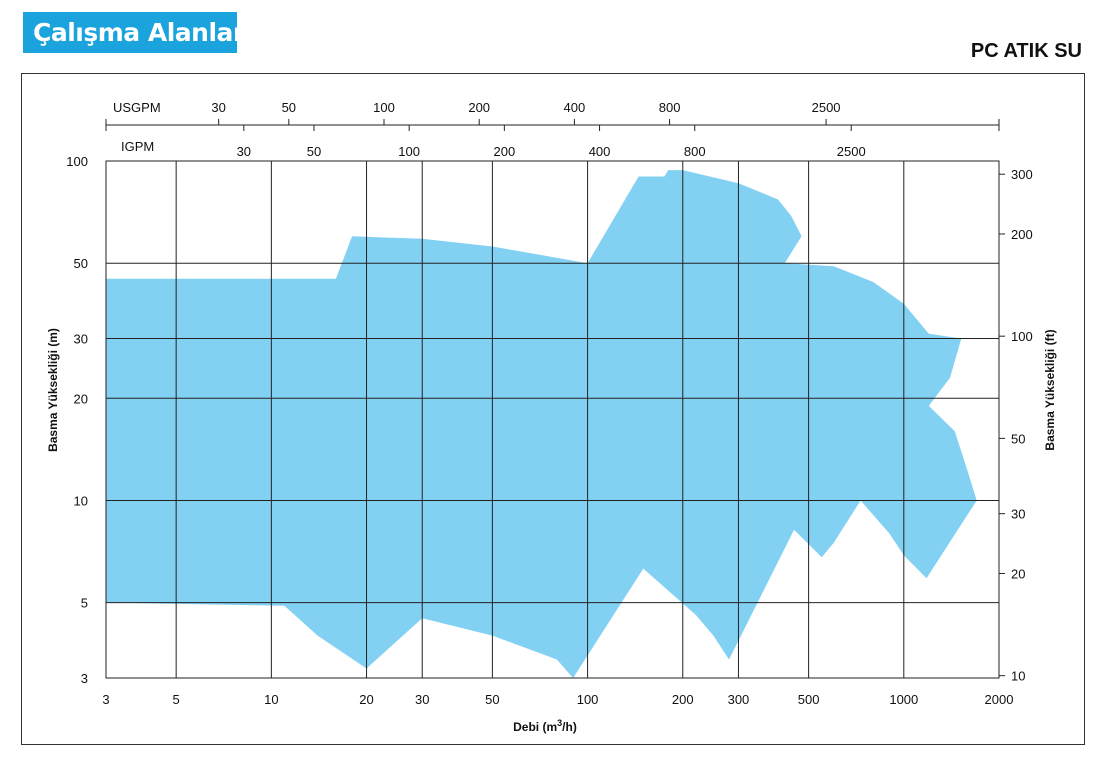  I want to click on usgpm-tick-label: 800, so click(670, 107).